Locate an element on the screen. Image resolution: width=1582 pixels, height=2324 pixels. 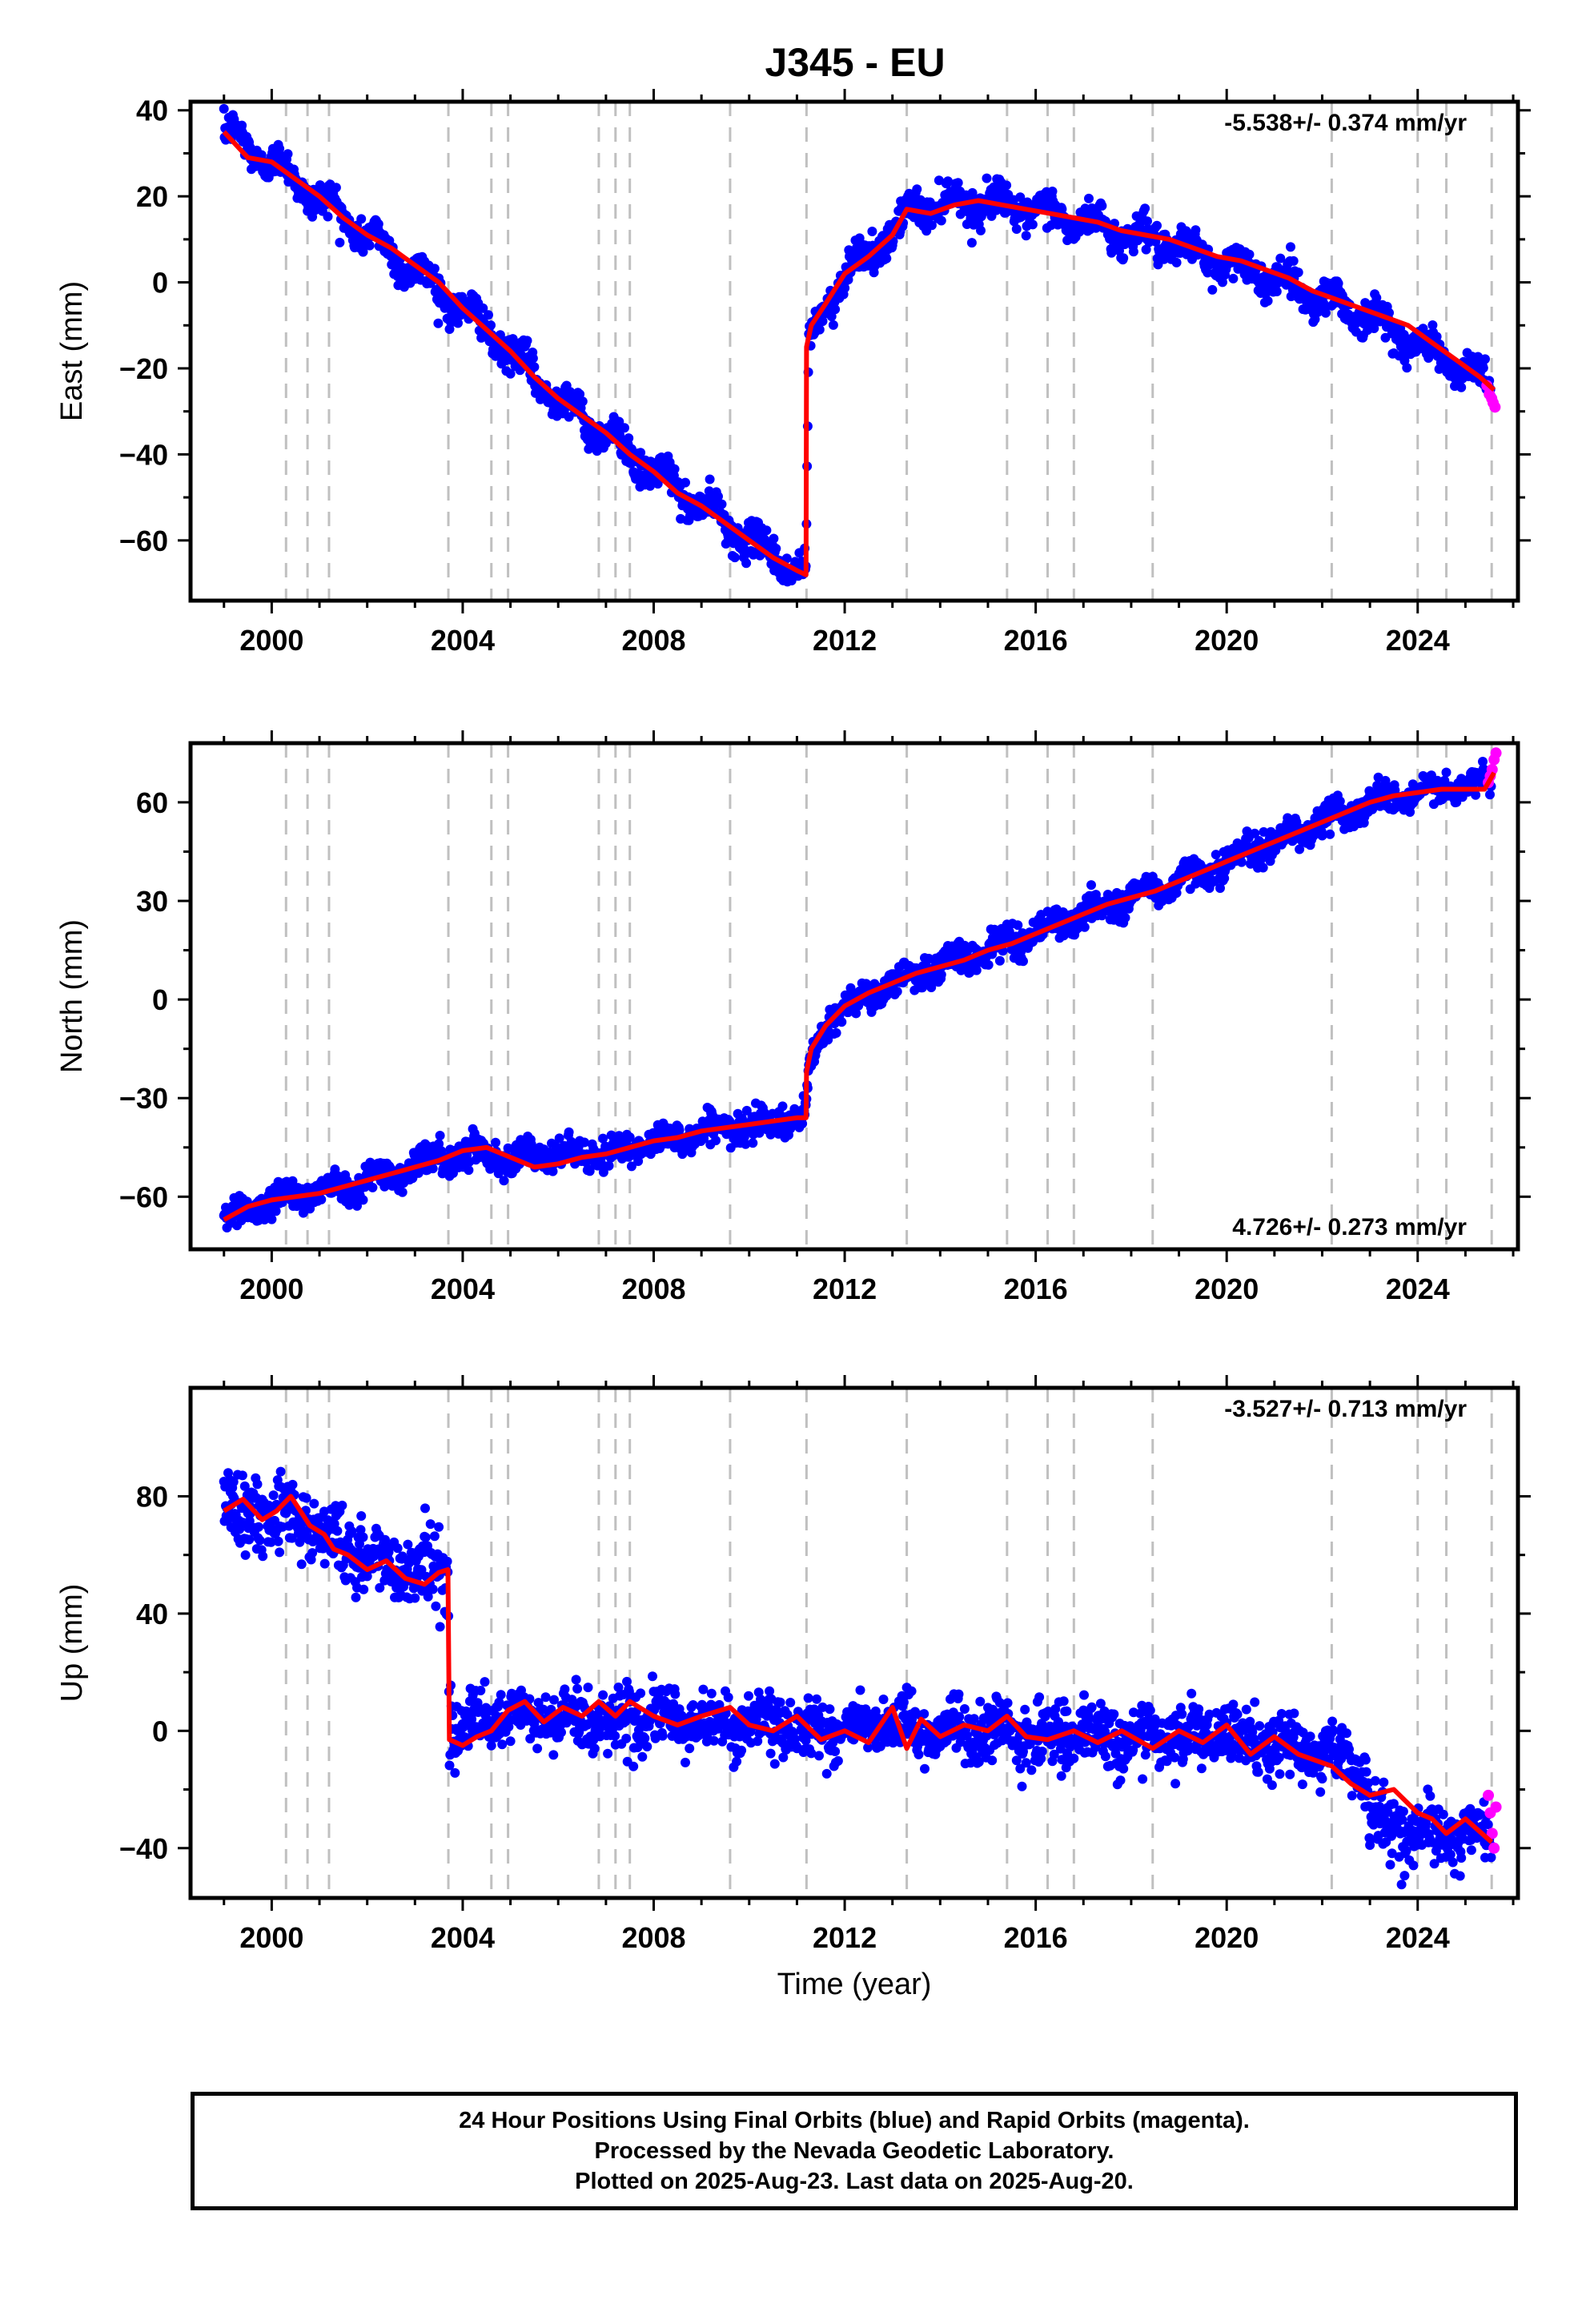
x-tick-label: 2020 is located at coordinates (1227, 640).